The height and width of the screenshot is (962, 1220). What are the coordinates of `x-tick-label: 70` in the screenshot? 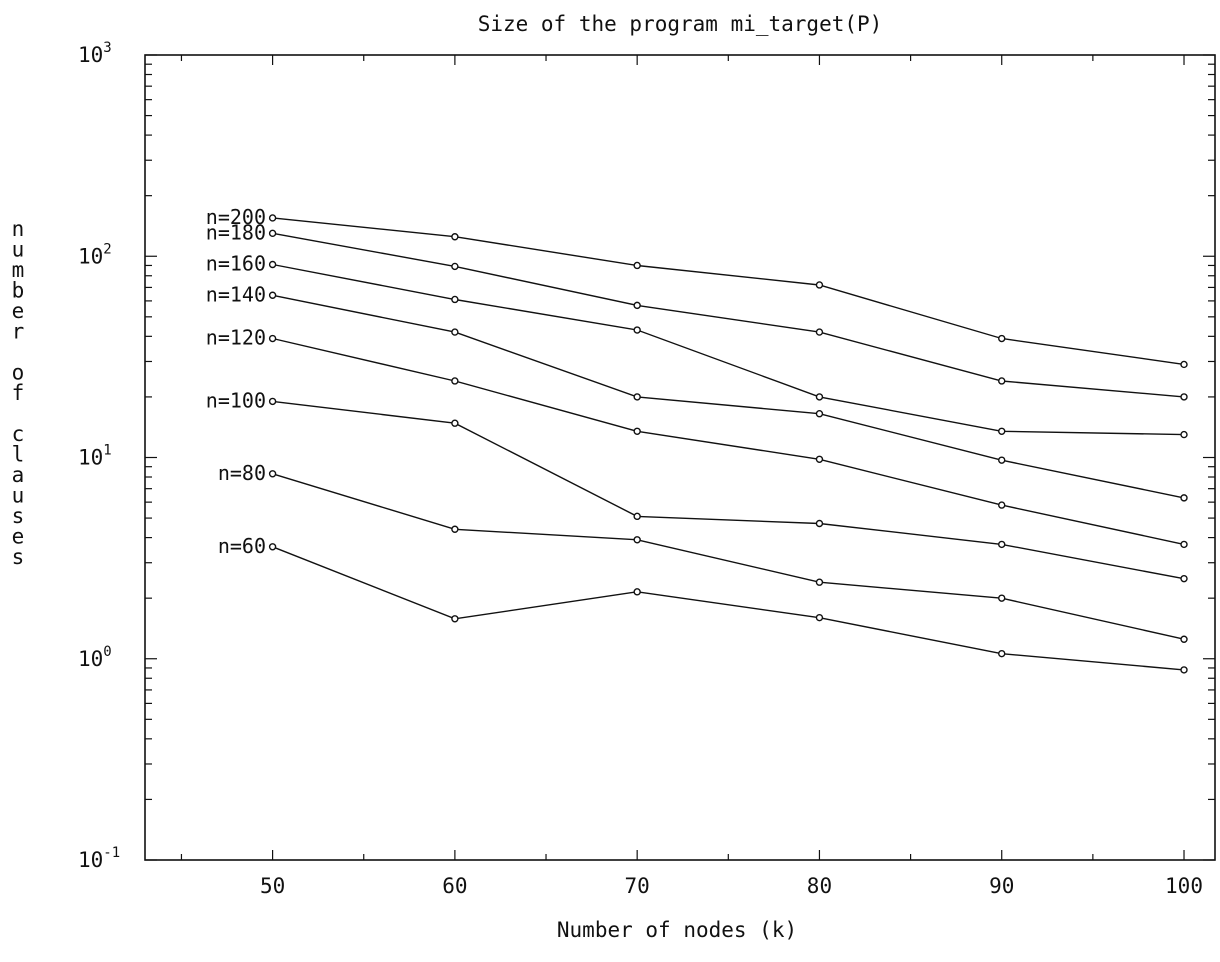 It's located at (637, 886).